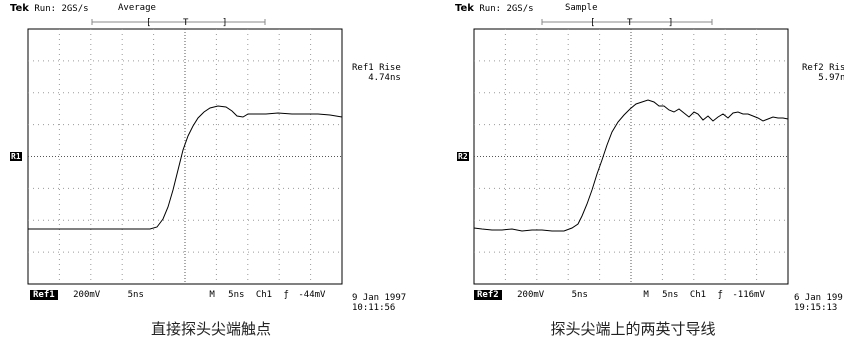 This screenshot has height=347, width=844. What do you see at coordinates (177, 295) in the screenshot?
I see `status-bar: Ref1 200mV 5ns M 5ns Ch1 ƒ -44mV` at bounding box center [177, 295].